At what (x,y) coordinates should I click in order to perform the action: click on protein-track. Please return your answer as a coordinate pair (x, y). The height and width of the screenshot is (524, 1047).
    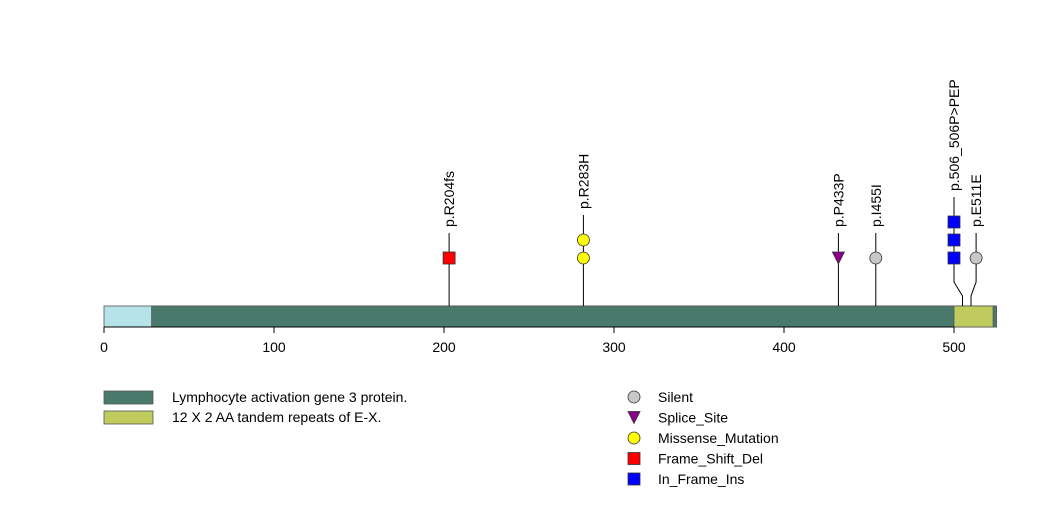
    Looking at the image, I should click on (550, 316).